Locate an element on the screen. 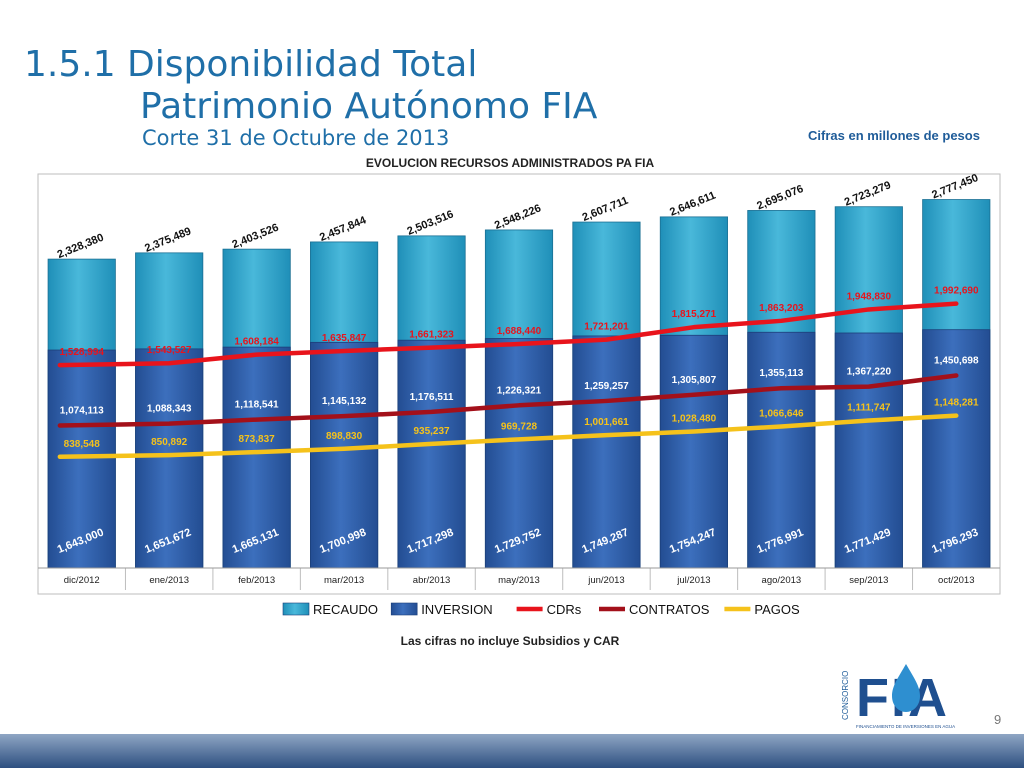  label-contratos: 1,145,132 is located at coordinates (344, 401).